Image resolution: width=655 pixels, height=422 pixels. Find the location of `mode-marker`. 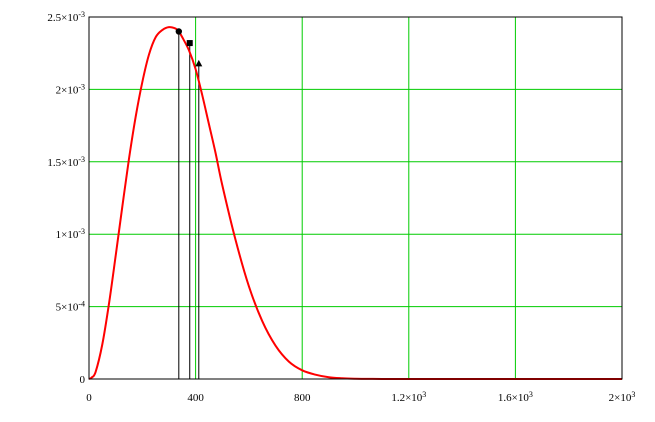

mode-marker is located at coordinates (179, 31).